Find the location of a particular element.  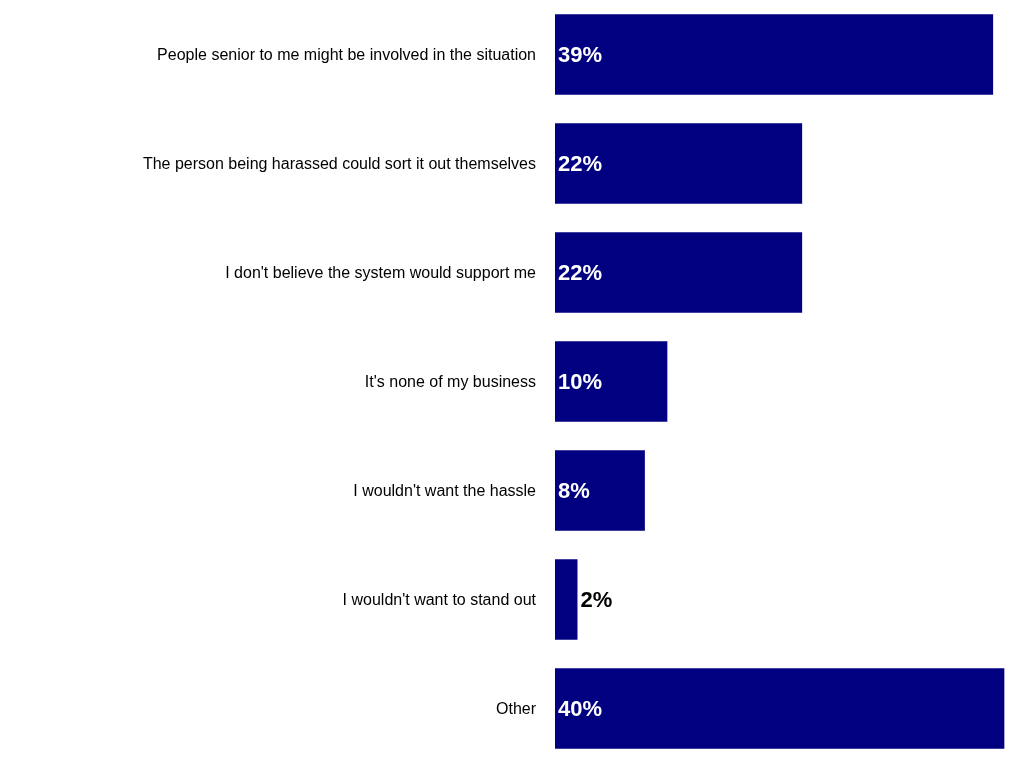

data-label: 2% is located at coordinates (596, 599).